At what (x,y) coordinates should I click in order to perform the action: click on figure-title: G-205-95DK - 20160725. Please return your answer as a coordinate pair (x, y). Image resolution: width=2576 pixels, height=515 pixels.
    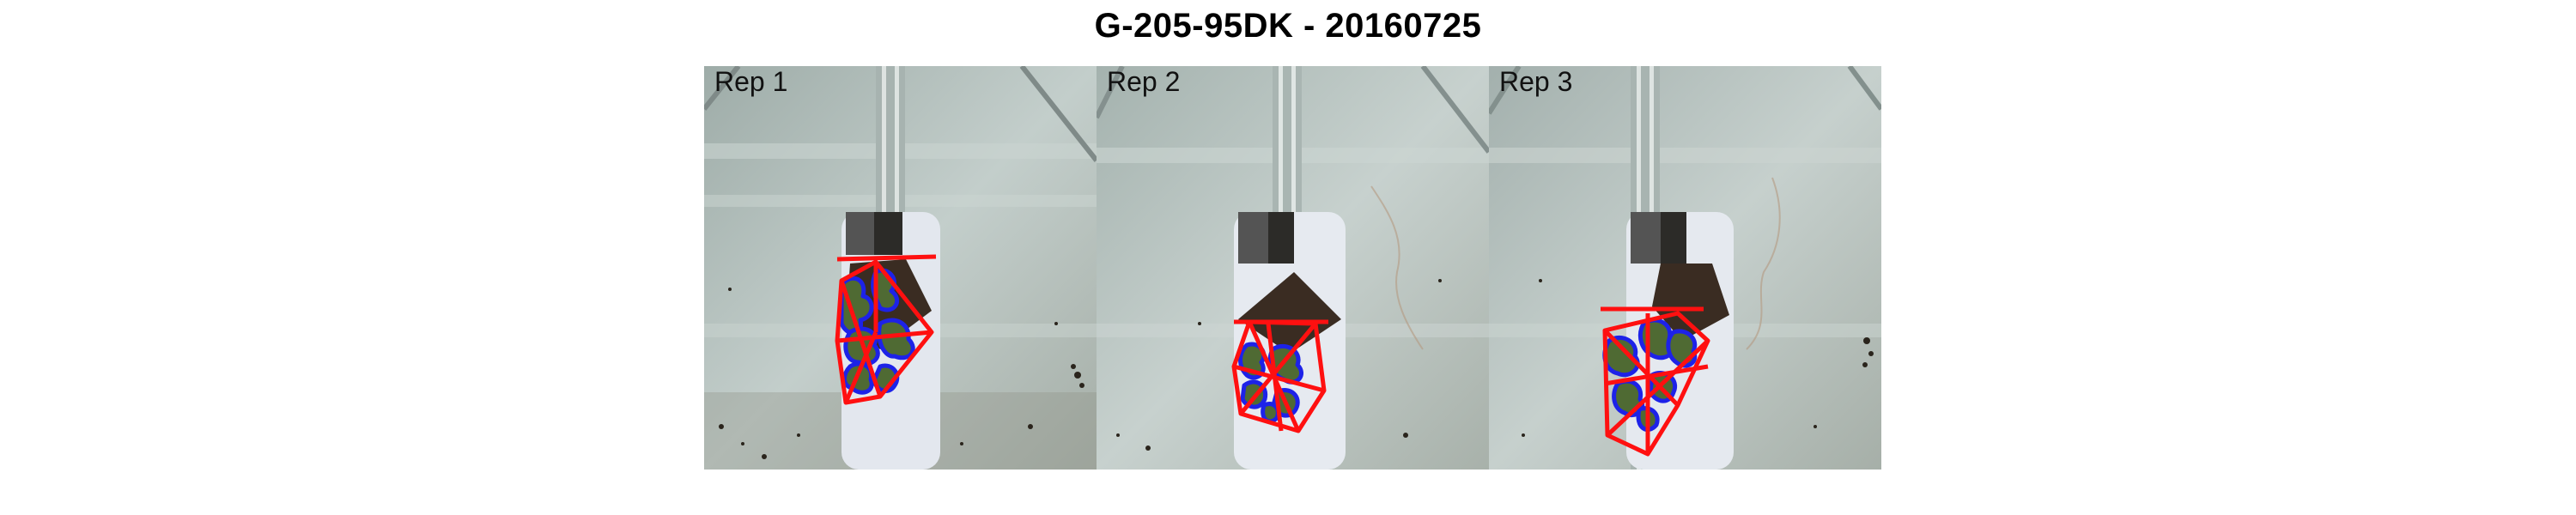
    Looking at the image, I should click on (1288, 26).